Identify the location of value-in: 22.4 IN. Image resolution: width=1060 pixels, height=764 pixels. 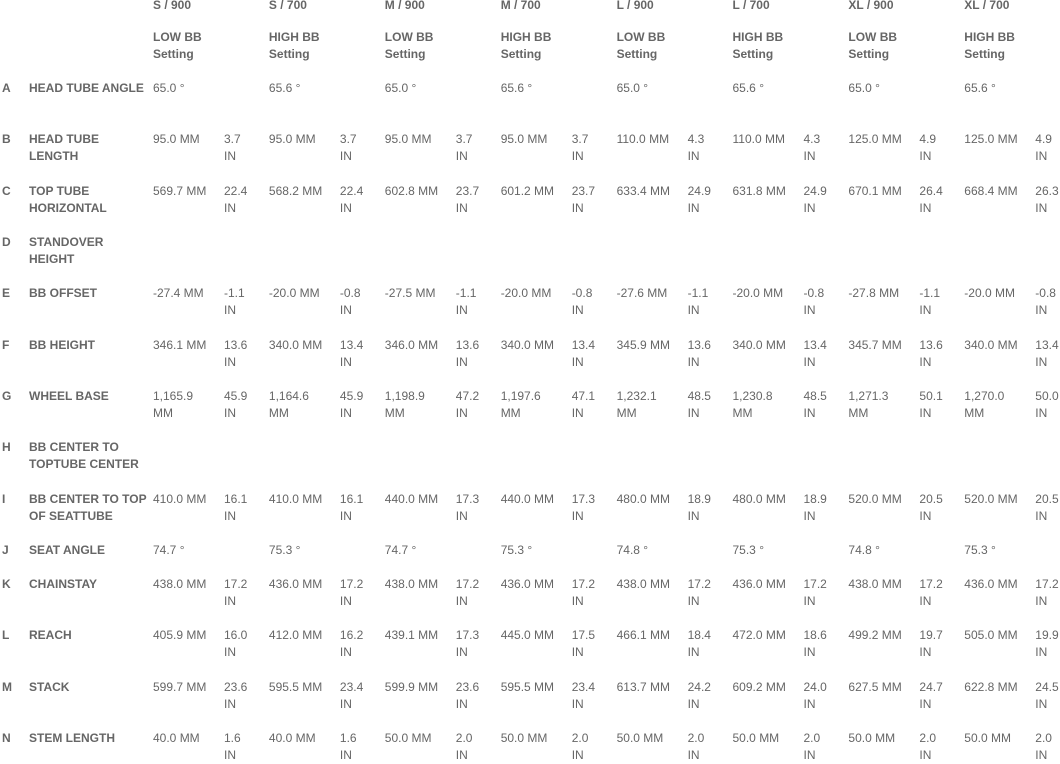
(351, 199).